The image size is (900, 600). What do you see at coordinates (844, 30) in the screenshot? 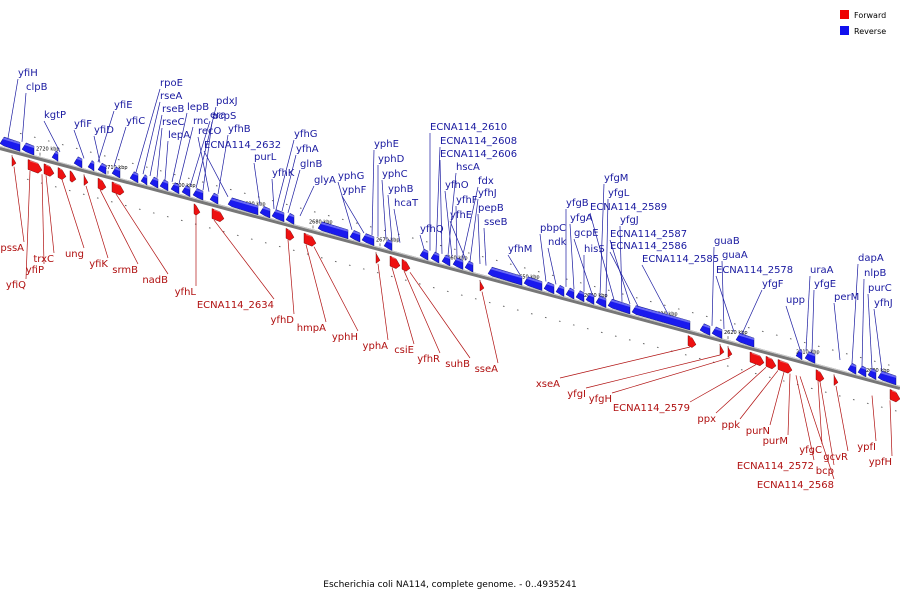
I see `legend-reverse-swatch` at bounding box center [844, 30].